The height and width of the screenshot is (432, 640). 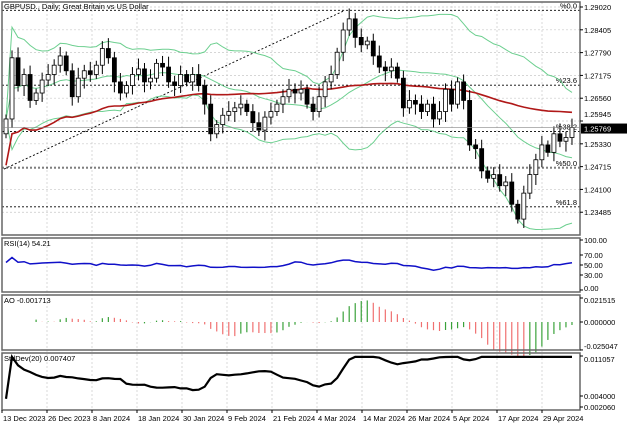 I want to click on y-tick-label: 0.021515, so click(x=599, y=300).